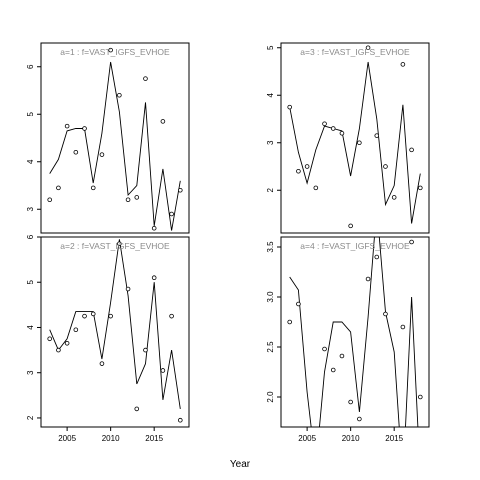 This screenshot has width=480, height=480. I want to click on y-tick-label: 2.5, so click(270, 347).